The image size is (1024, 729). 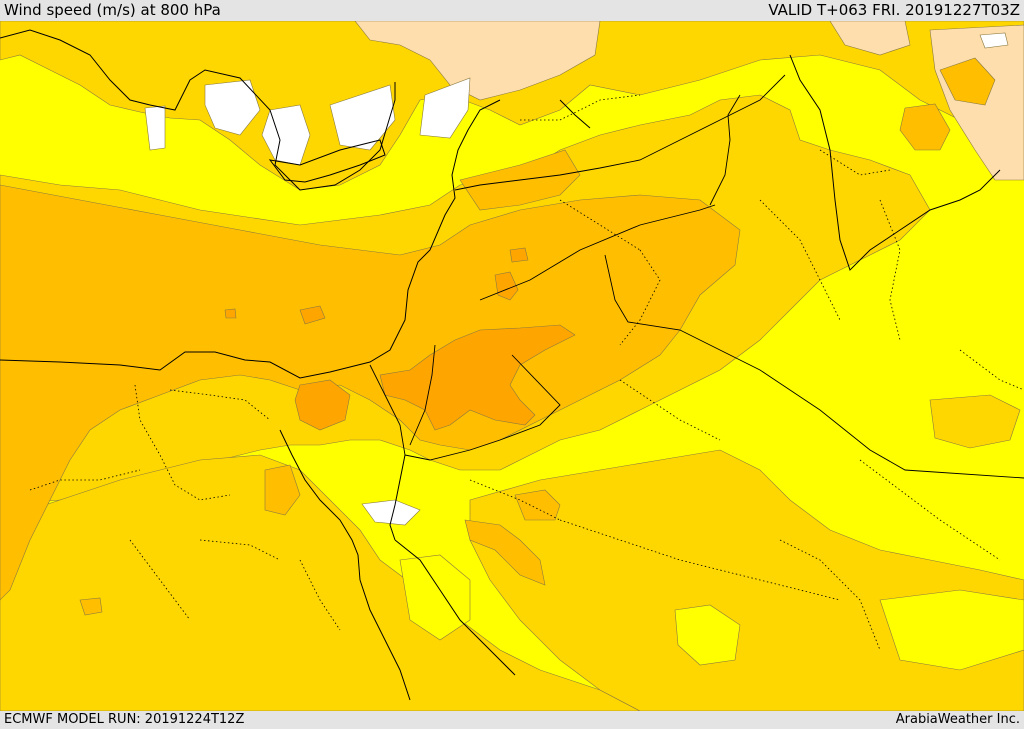 I want to click on coastline-cyprus, so click(x=327, y=161).